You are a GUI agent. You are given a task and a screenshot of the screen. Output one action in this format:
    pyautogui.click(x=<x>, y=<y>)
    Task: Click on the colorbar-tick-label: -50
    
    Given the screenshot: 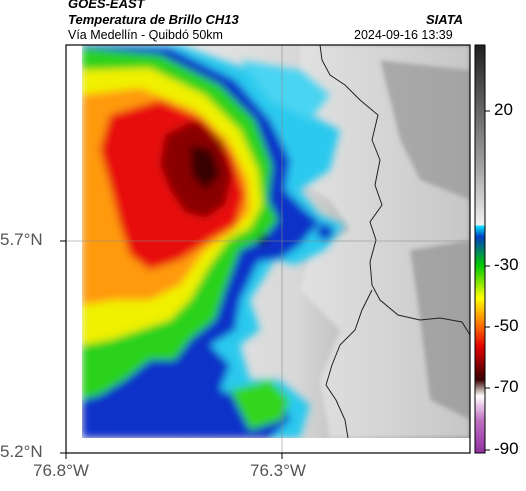 What is the action you would take?
    pyautogui.click(x=506, y=325)
    